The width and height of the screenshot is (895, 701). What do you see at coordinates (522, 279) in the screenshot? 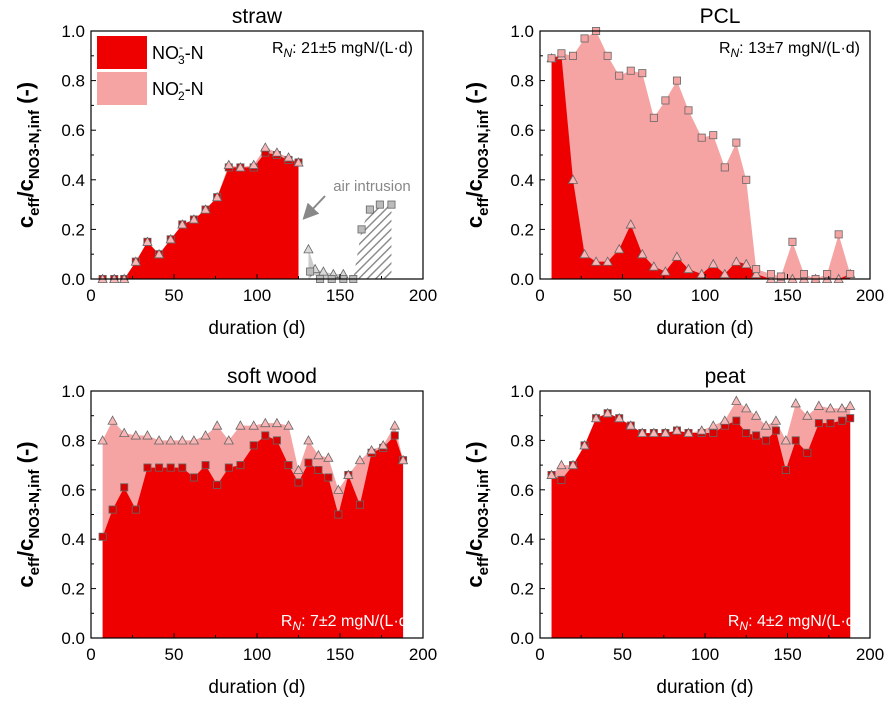
I see `y-tick-label: 0.0` at bounding box center [522, 279].